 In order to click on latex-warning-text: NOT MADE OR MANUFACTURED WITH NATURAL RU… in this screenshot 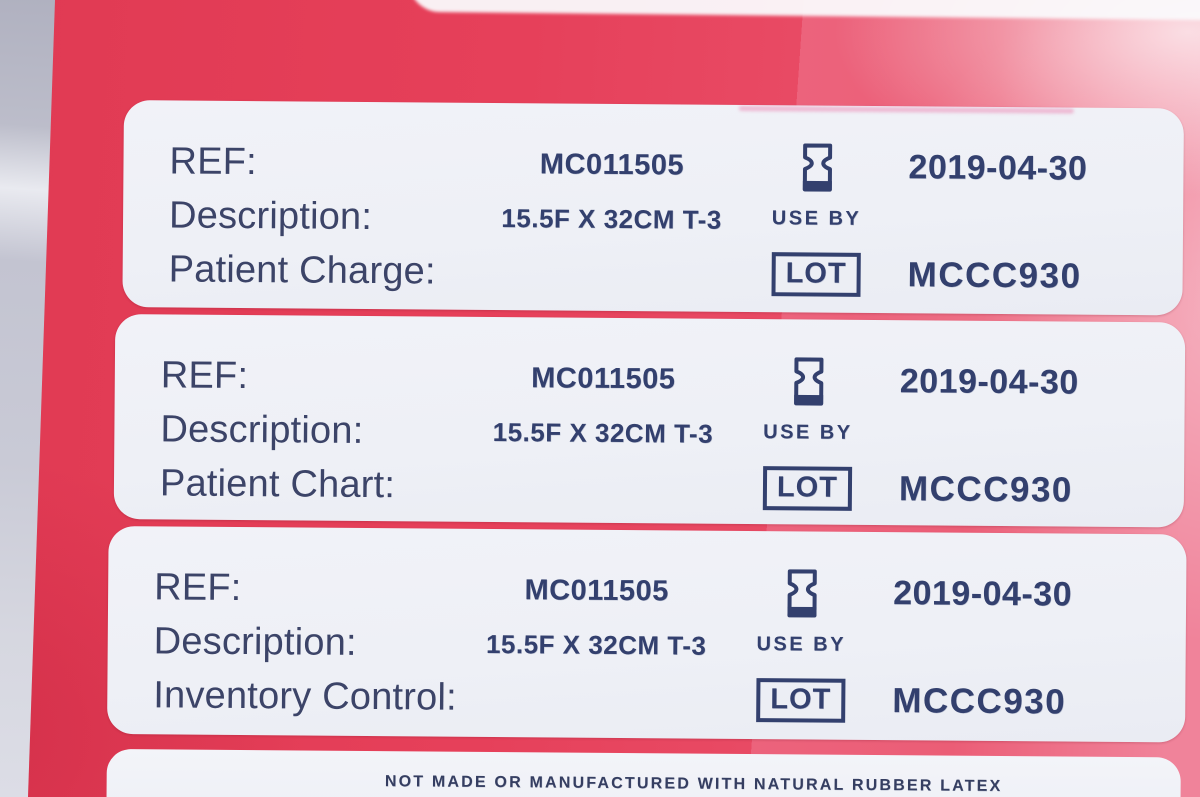, I will do `click(693, 784)`.